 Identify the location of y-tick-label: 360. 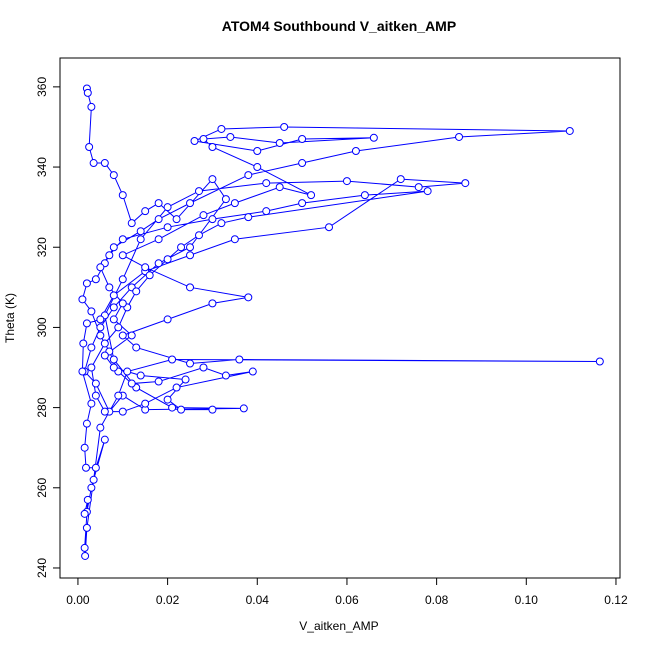
(42, 87).